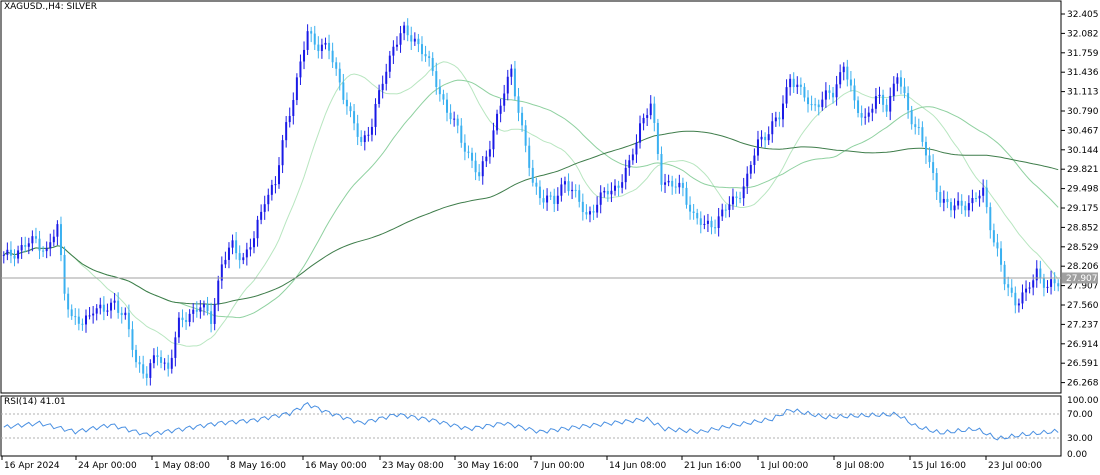 The width and height of the screenshot is (1100, 475). I want to click on rsi-level-label: 100.00, so click(1083, 401).